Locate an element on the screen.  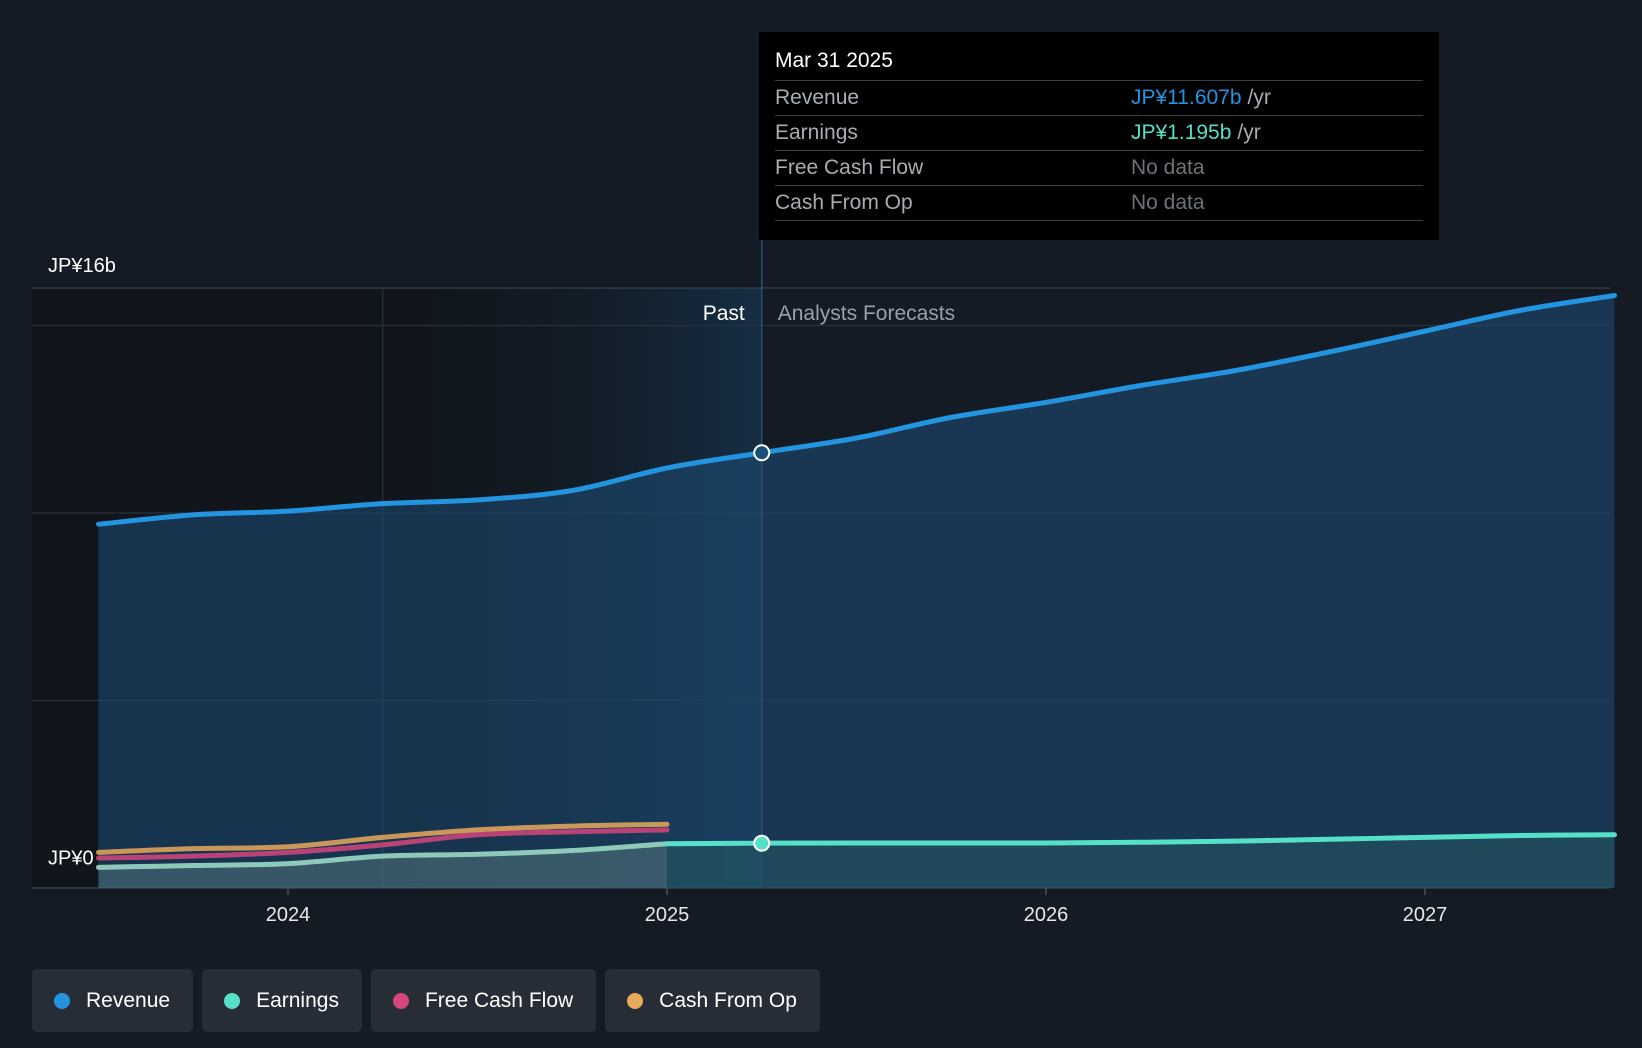
tooltip-label: Free Cash Flow is located at coordinates (849, 167).